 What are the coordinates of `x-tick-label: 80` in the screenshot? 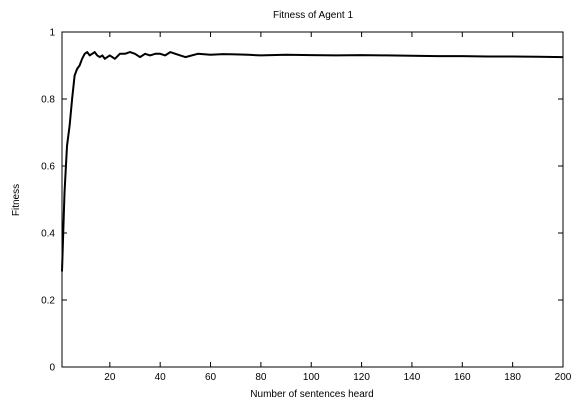 It's located at (261, 377).